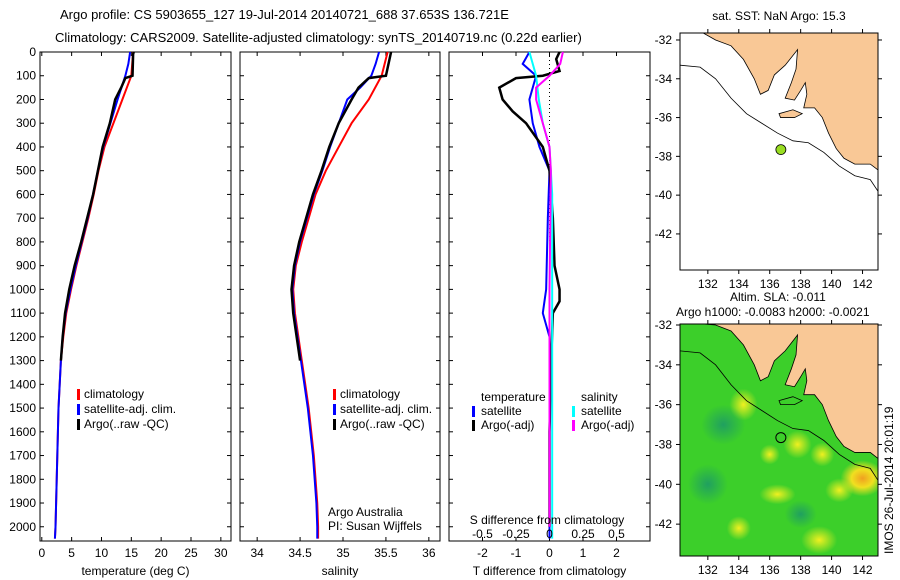 This screenshot has width=900, height=580. Describe the element at coordinates (779, 16) in the screenshot. I see `sst-map-title: sat. SST: NaN Argo: 15.3` at that location.